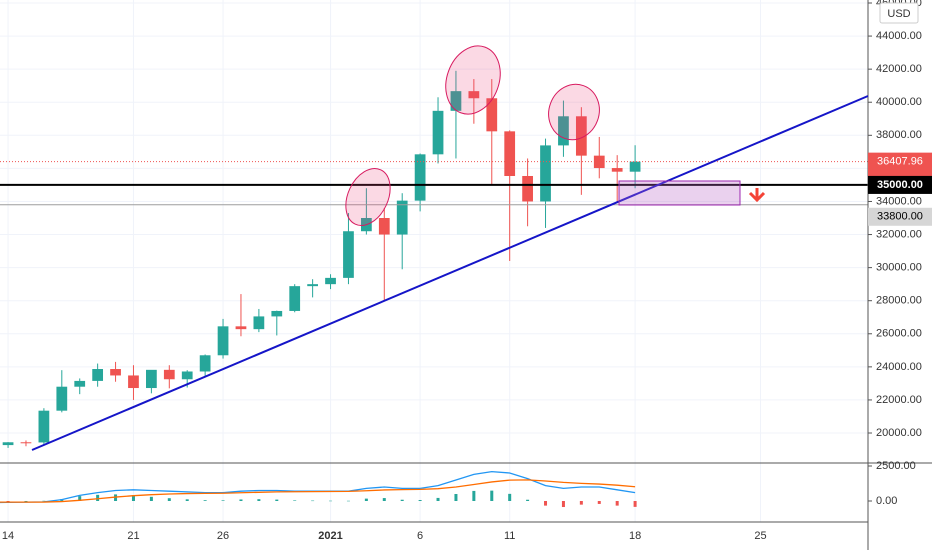 The height and width of the screenshot is (550, 932). Describe the element at coordinates (635, 536) in the screenshot. I see `x-tick-label: 18` at that location.